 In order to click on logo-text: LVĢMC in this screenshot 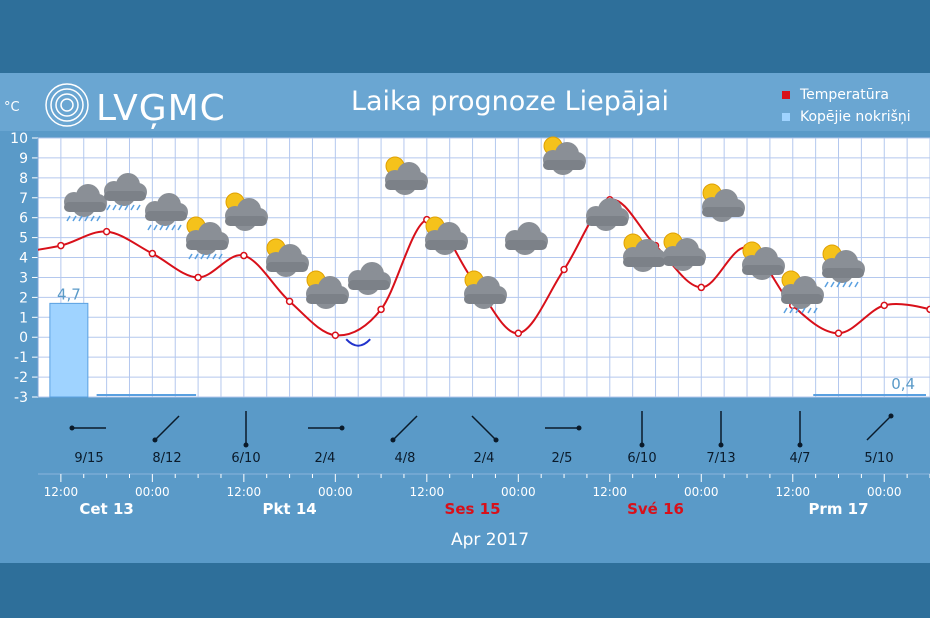, I will do `click(161, 108)`.